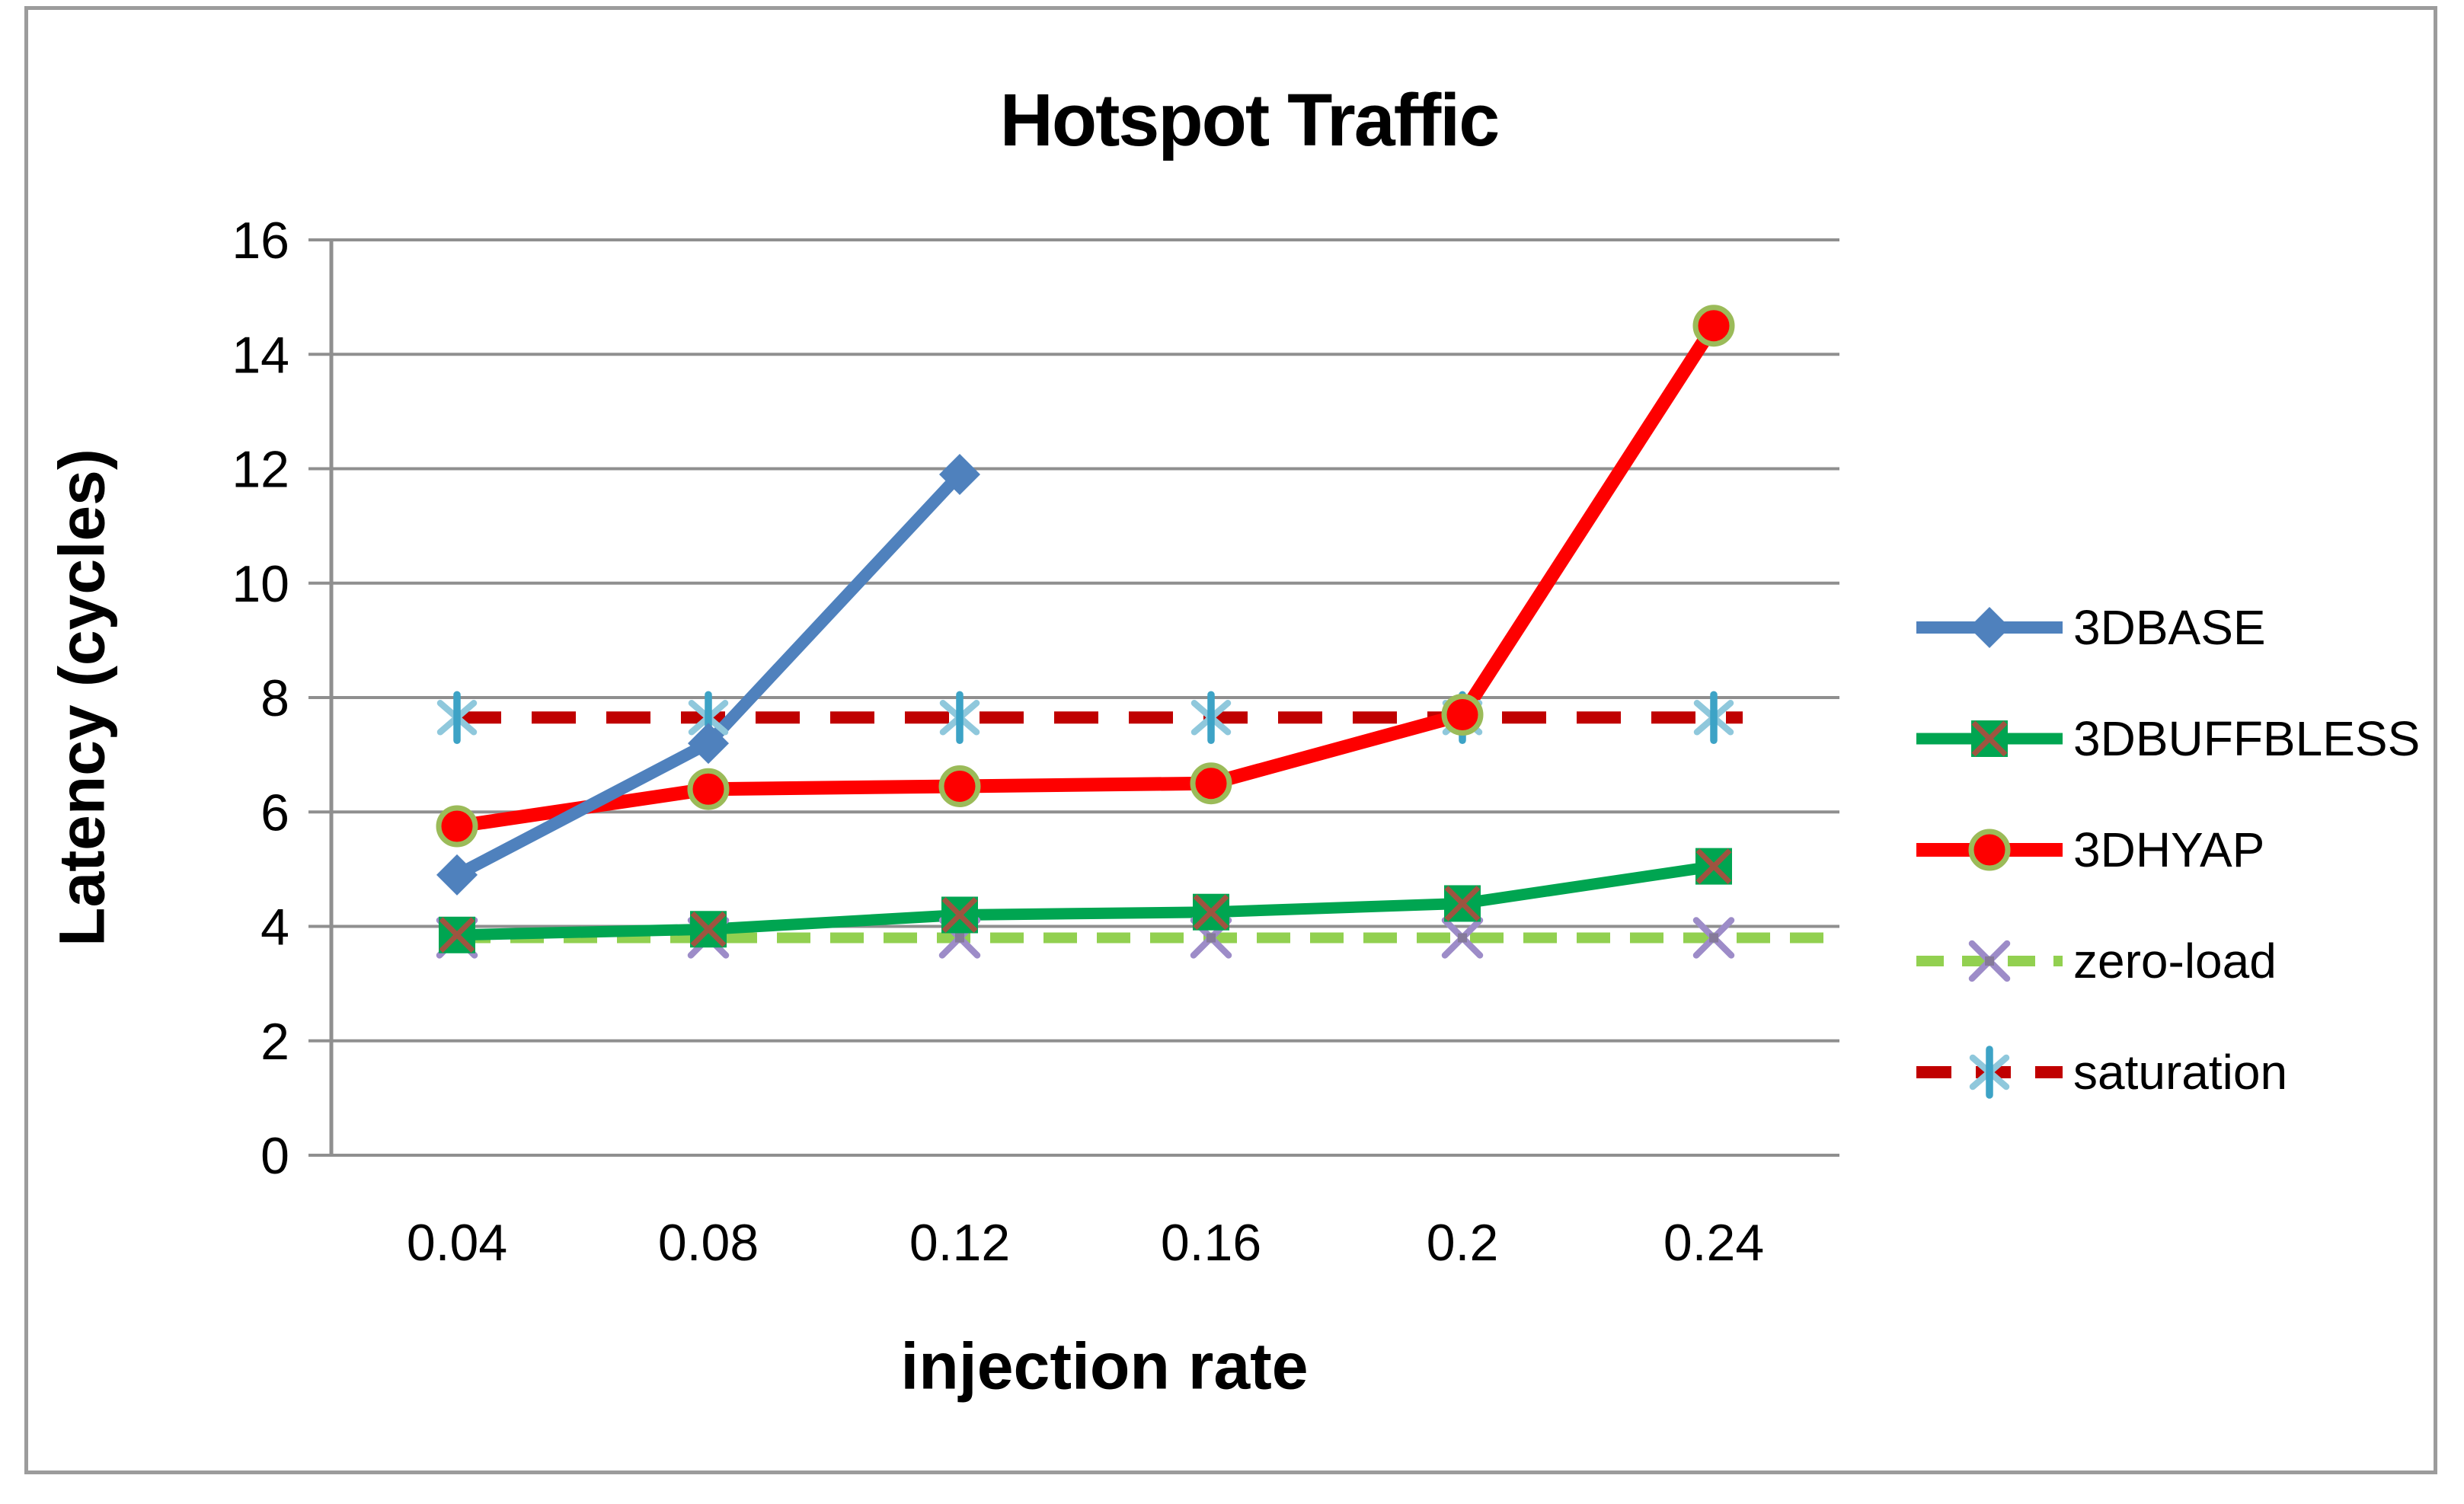  I want to click on legend-swatch-3dbuffbless, so click(1989, 738).